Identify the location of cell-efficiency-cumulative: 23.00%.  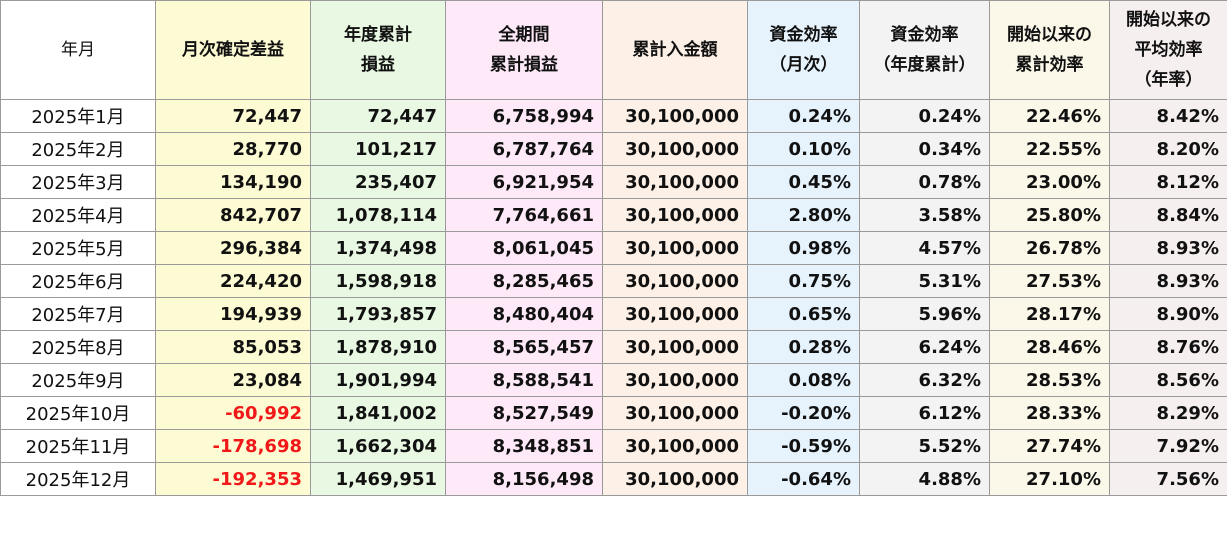
(1049, 182).